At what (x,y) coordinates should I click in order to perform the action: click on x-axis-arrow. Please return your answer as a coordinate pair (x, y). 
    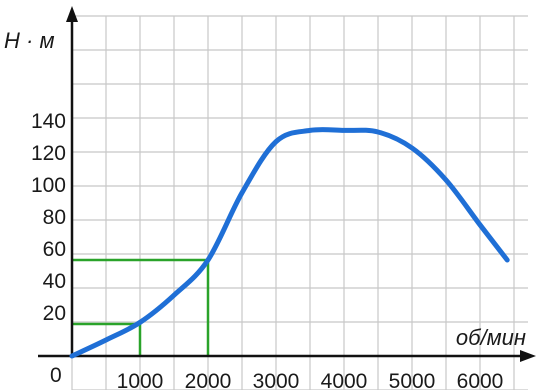
    Looking at the image, I should click on (528, 356).